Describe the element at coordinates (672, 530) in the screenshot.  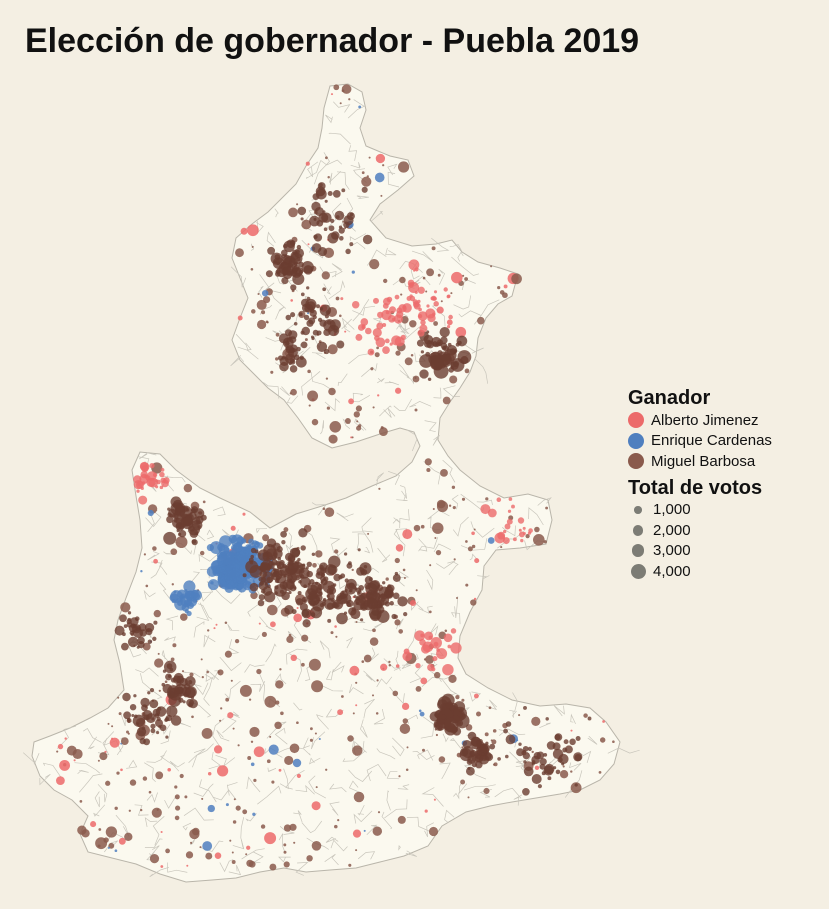
I see `legend-size-label-2000: 2,000` at that location.